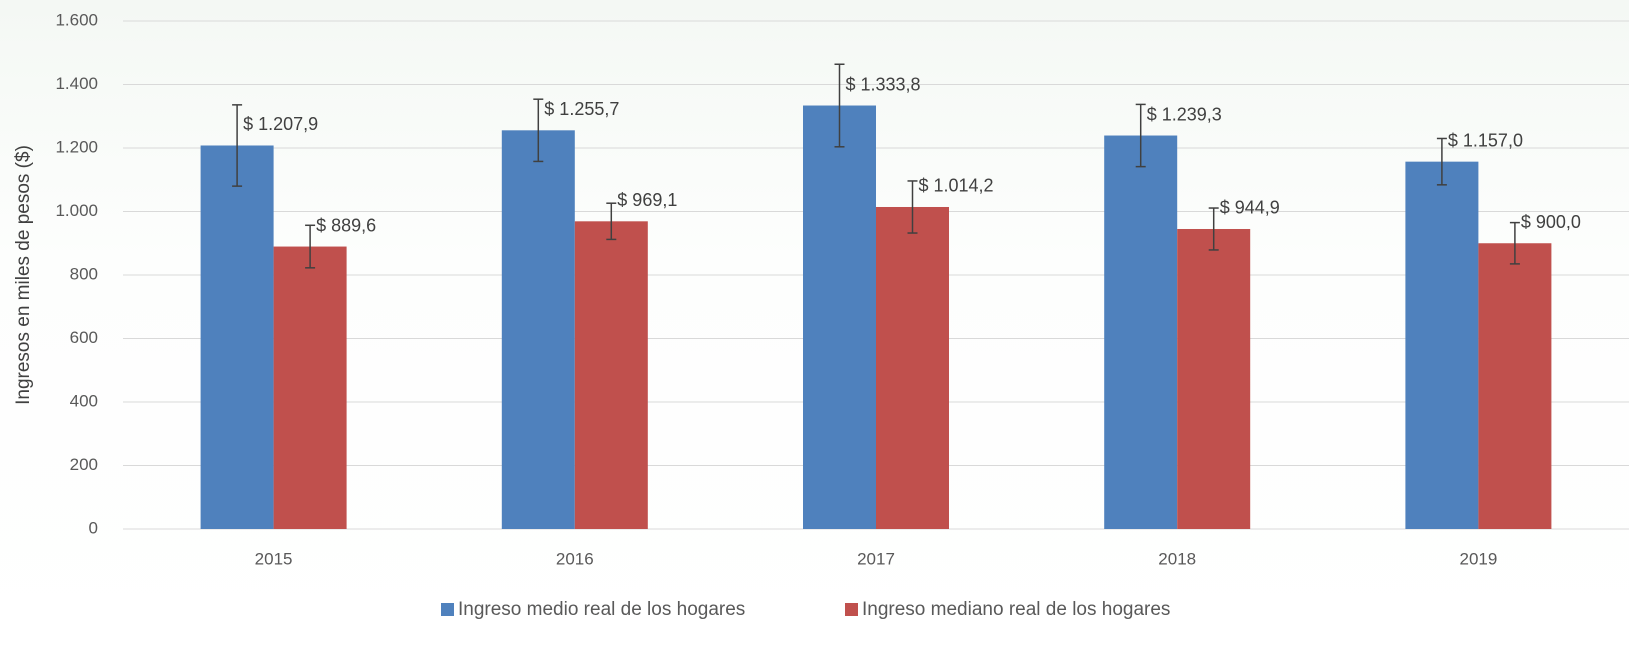 The image size is (1629, 645). I want to click on y-tick-label: 400, so click(84, 400).